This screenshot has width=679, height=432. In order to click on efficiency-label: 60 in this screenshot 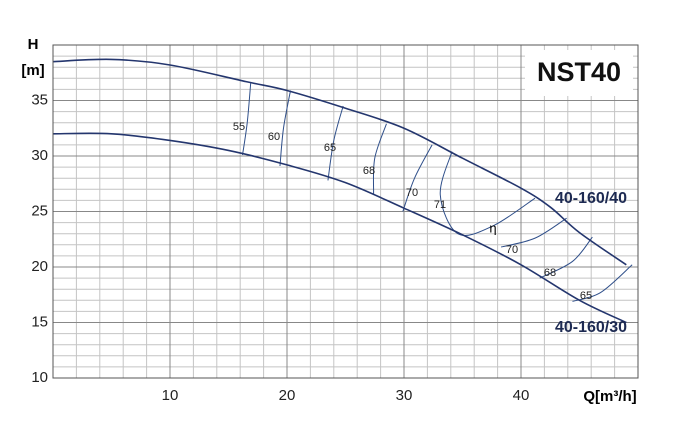, I will do `click(274, 137)`.